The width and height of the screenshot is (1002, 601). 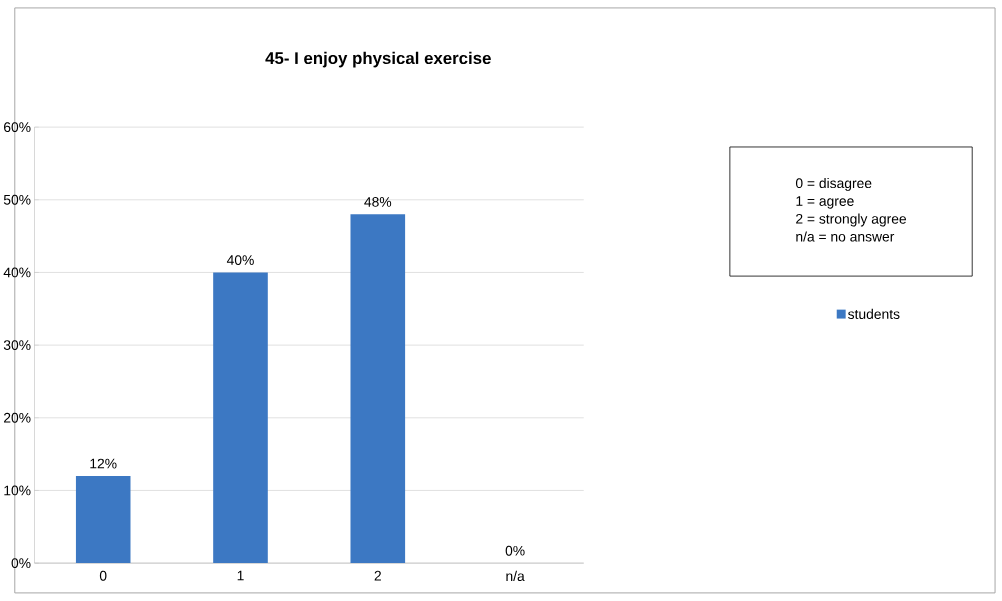 I want to click on y-tick-label: 30%, so click(x=17, y=345).